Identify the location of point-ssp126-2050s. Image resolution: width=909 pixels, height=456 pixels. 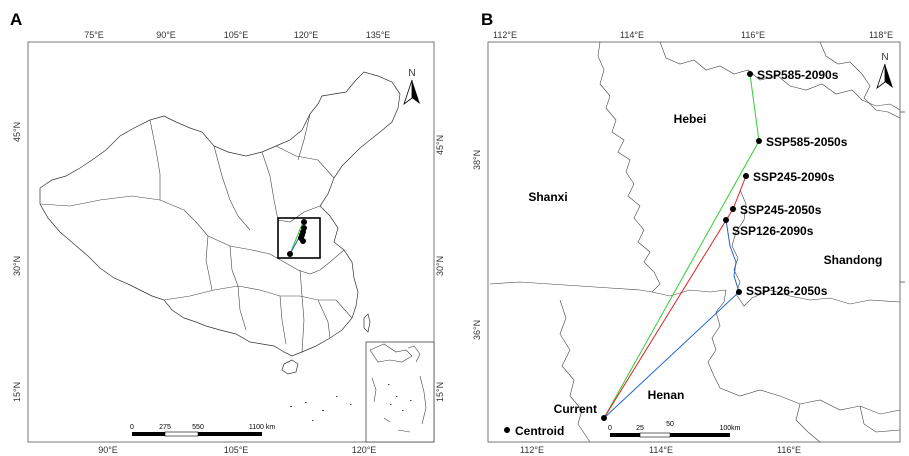
(739, 292).